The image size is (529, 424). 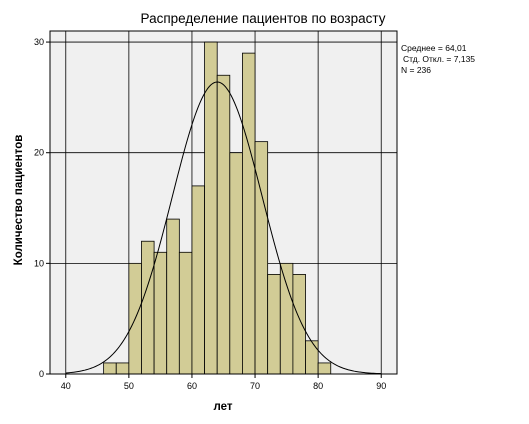 I want to click on y-axis-label: Количество пациентов, so click(x=19, y=200).